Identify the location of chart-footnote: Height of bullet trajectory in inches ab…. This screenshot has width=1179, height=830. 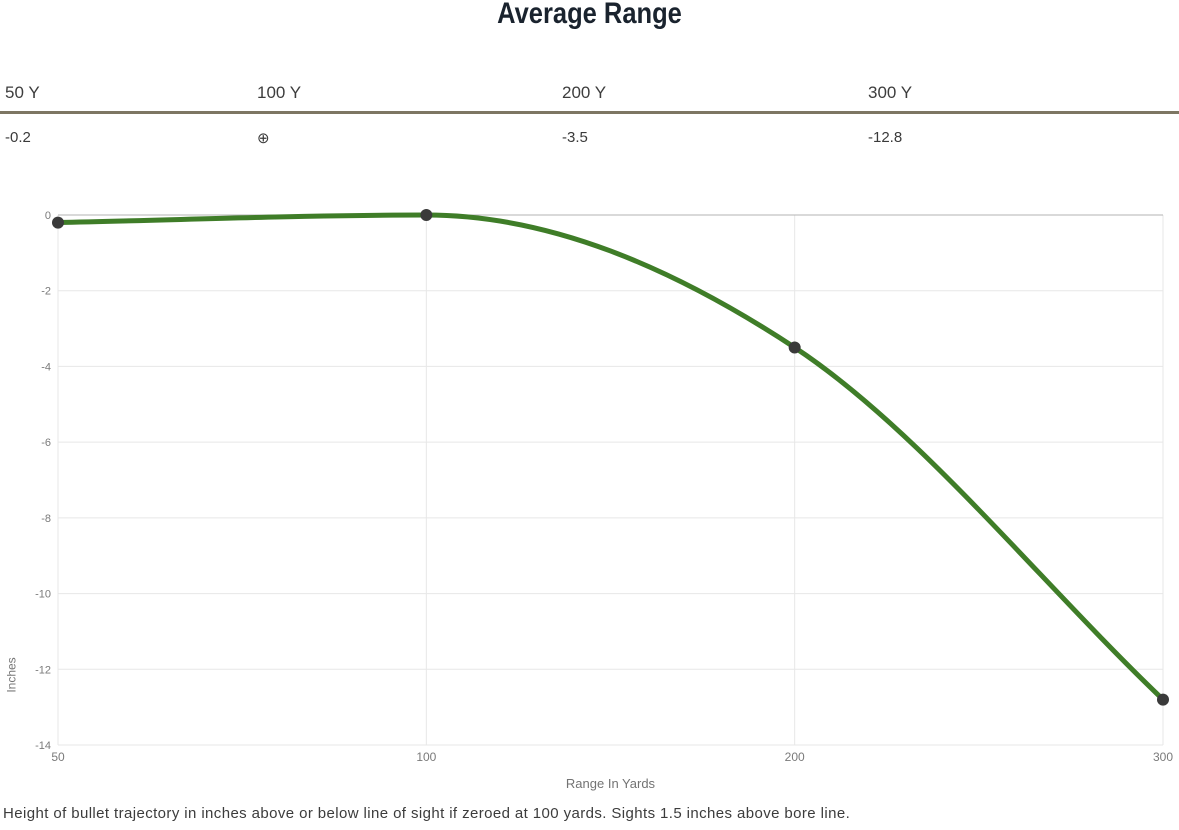
(427, 813).